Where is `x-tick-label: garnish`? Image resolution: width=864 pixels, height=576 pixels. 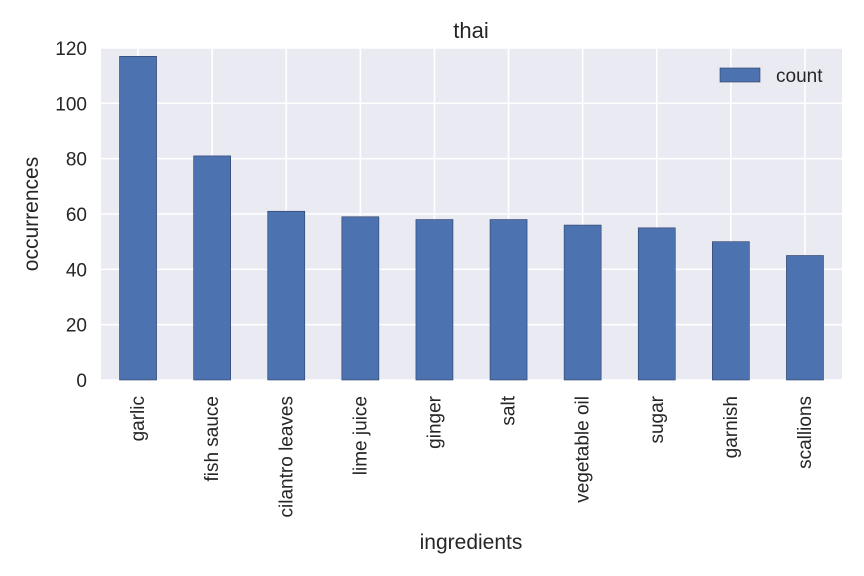 x-tick-label: garnish is located at coordinates (731, 427).